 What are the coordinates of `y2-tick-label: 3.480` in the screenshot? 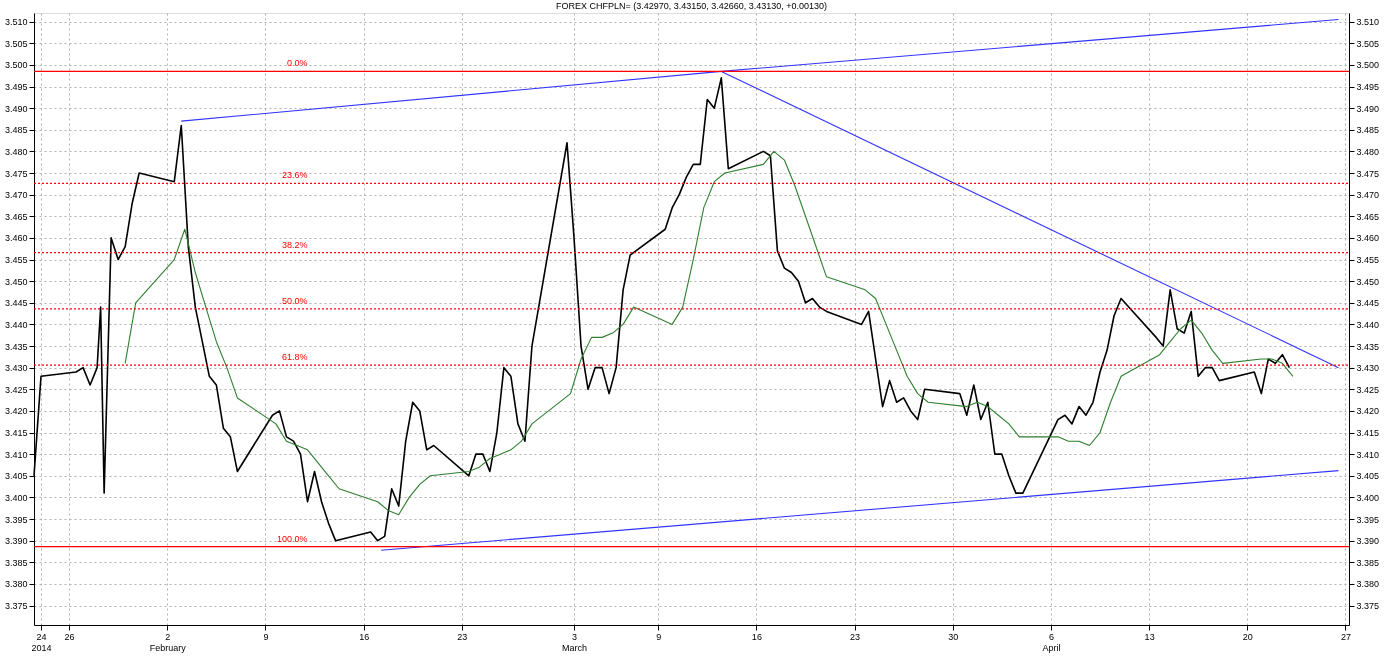 It's located at (1368, 151).